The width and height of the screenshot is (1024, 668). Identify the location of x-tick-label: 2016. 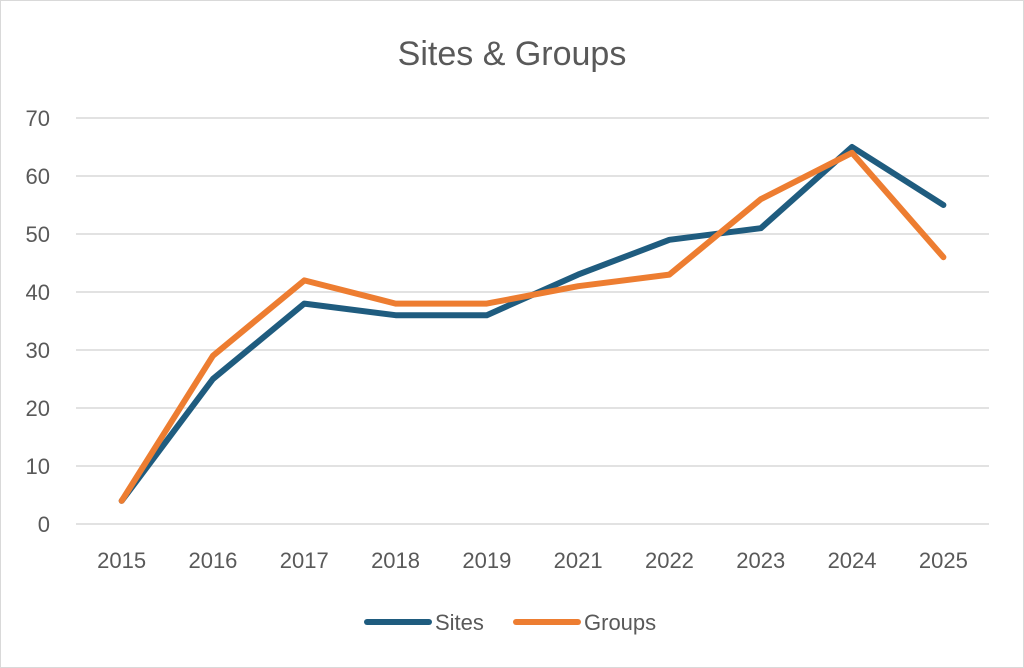
(212, 560).